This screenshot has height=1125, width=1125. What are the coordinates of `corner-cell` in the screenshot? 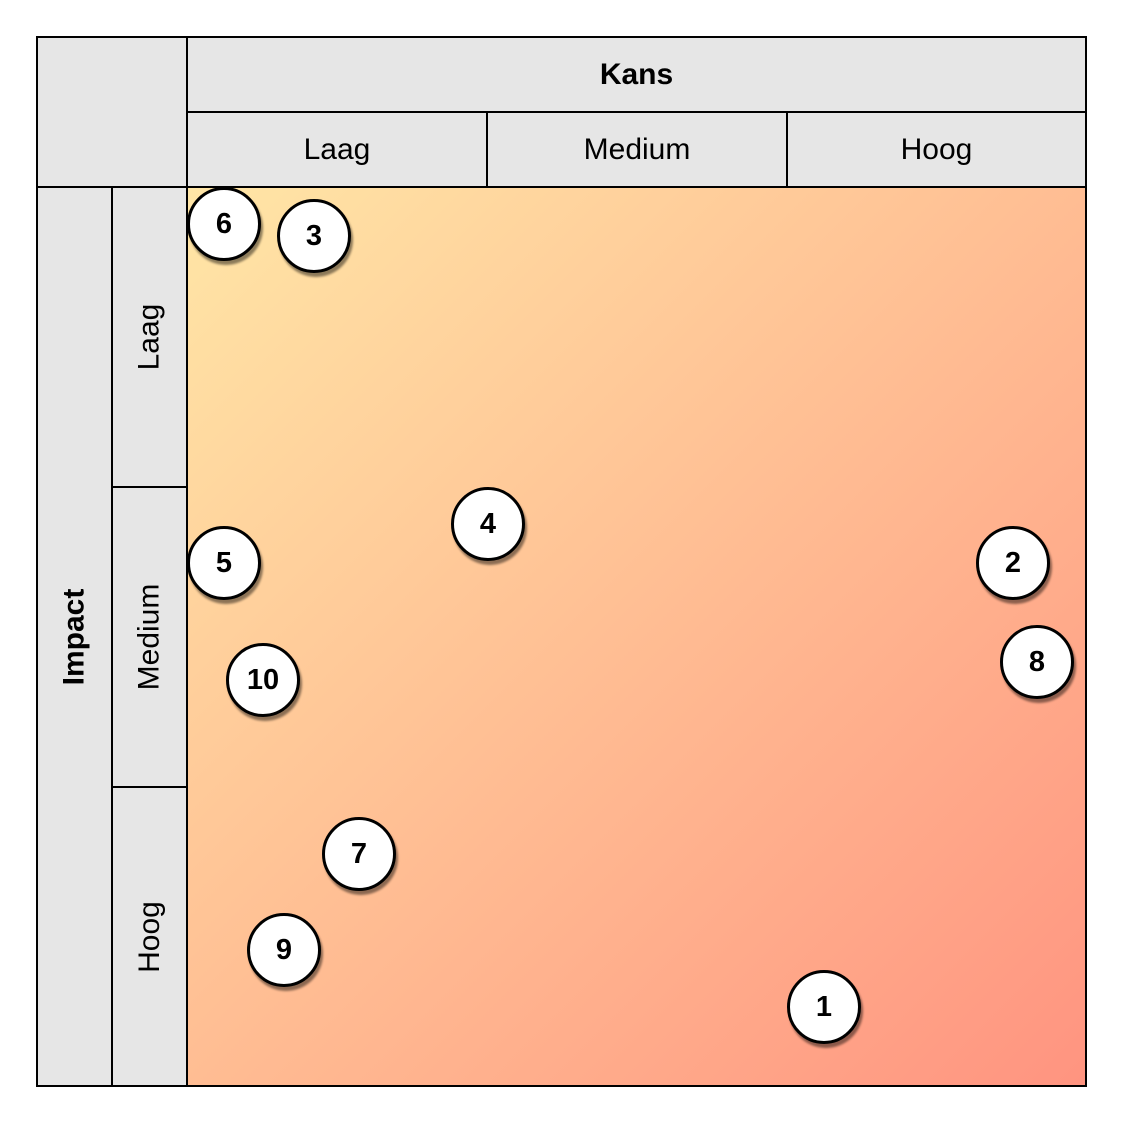 It's located at (112, 112).